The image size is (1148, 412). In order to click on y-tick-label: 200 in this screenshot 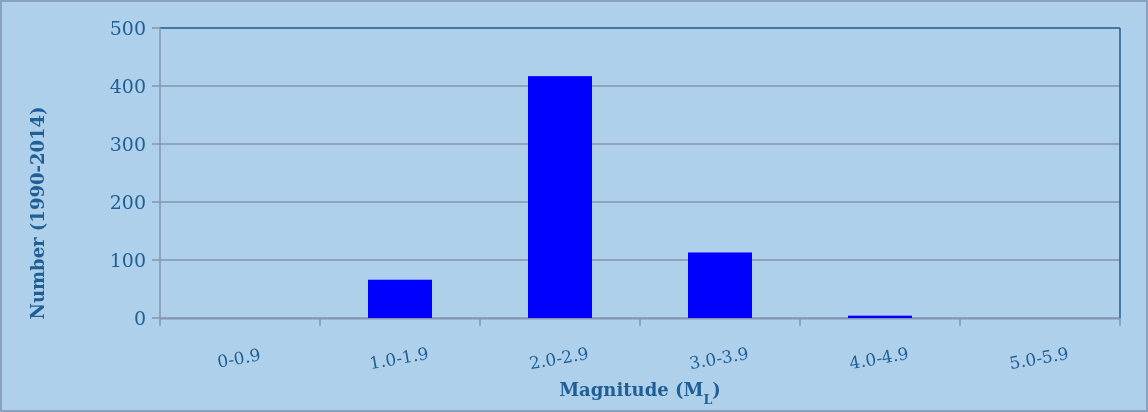, I will do `click(127, 201)`.